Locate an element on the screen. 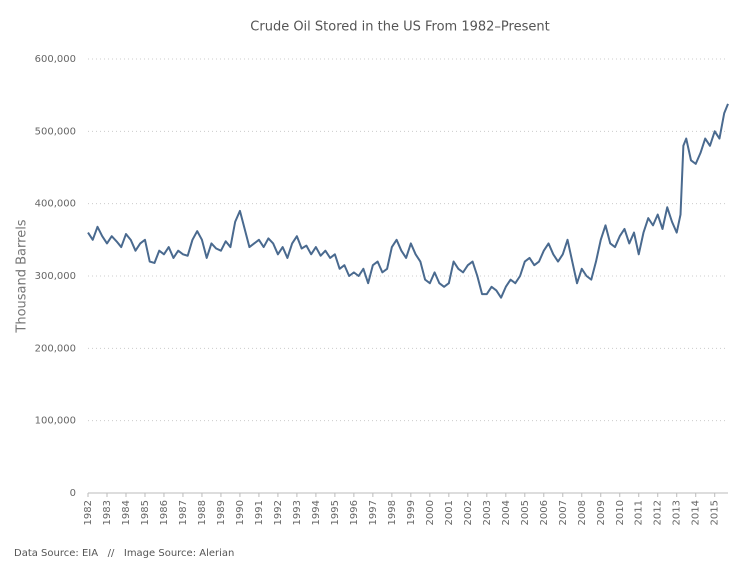  x-tick-label: 2014 is located at coordinates (696, 512).